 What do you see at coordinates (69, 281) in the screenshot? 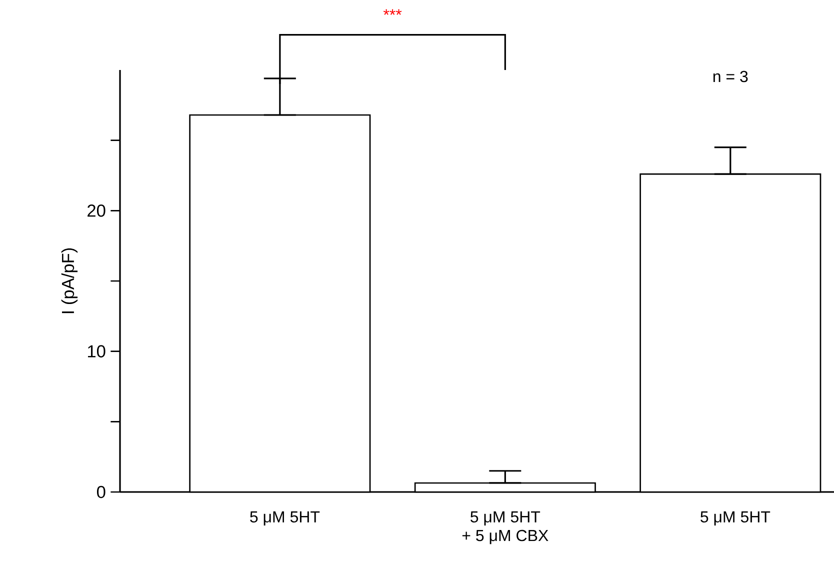
I see `y-axis-title: I (pA/pF)` at bounding box center [69, 281].